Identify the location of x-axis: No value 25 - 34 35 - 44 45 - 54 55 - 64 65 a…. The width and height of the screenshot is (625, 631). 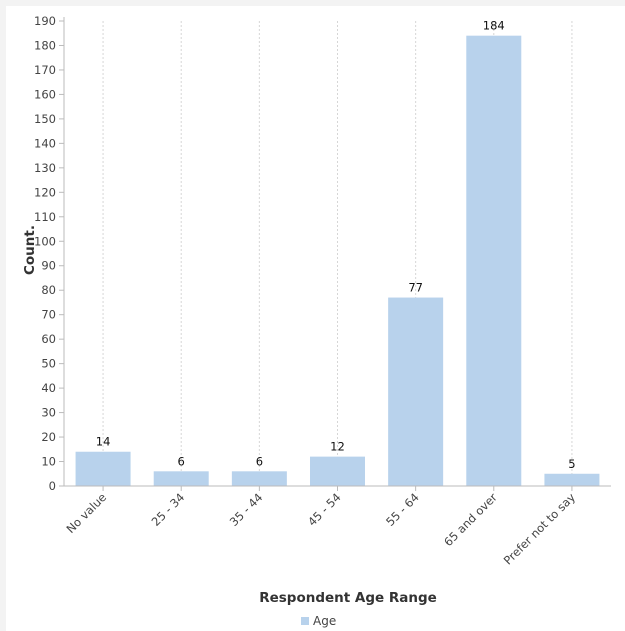
(337, 526).